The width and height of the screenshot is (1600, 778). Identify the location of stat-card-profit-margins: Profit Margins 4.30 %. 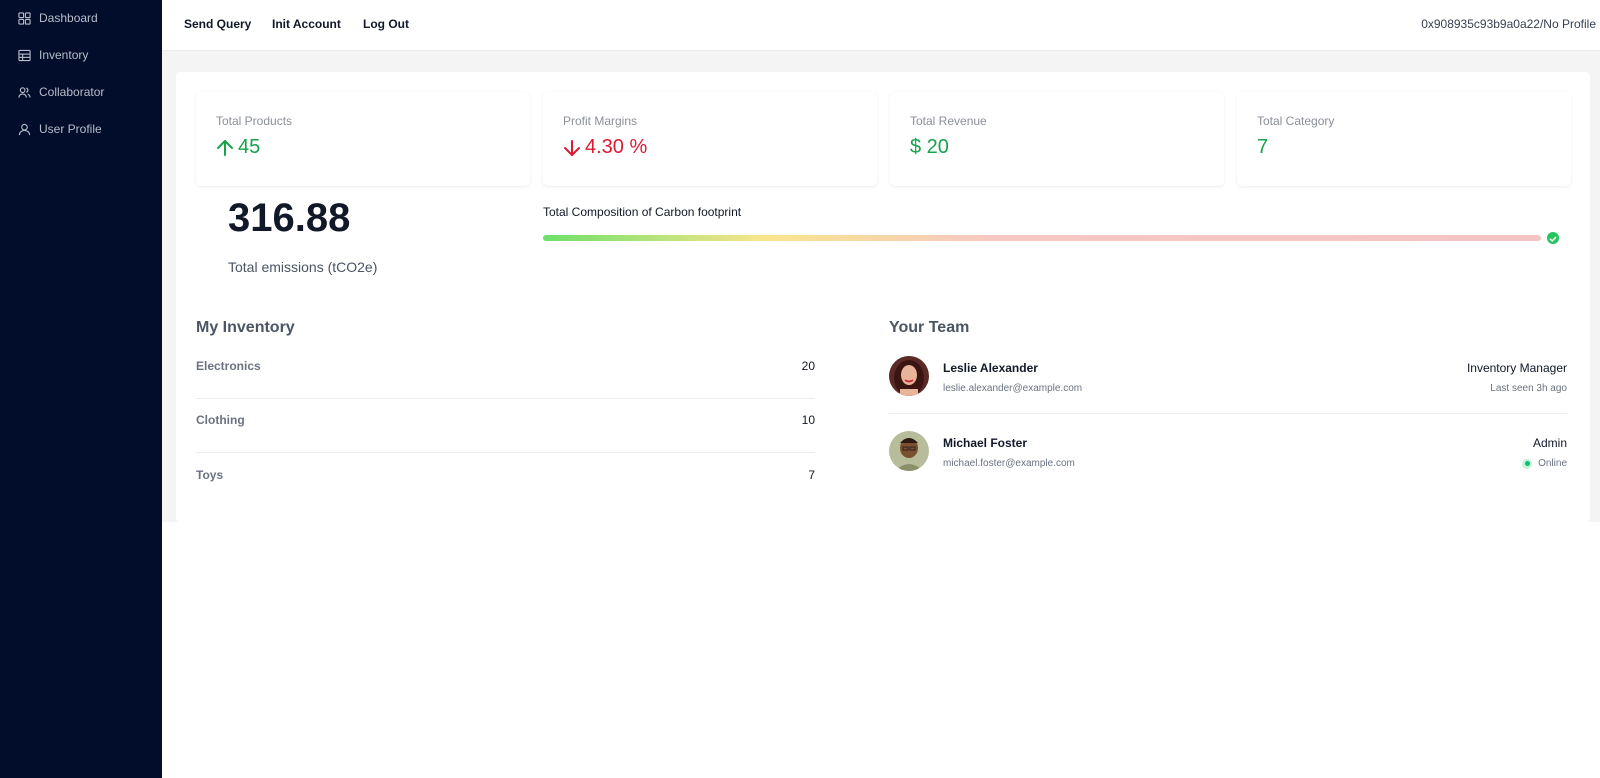
(710, 139).